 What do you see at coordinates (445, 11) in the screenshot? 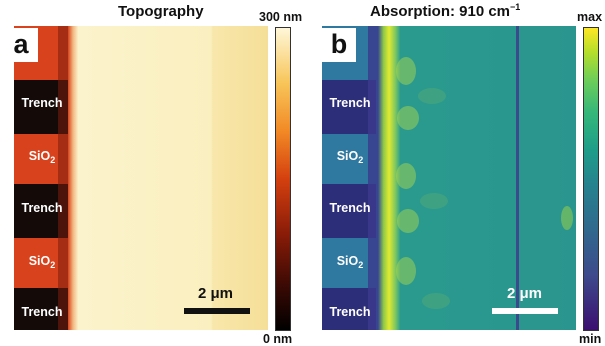
I see `panel-b-title: Absorption: 910 cm−1` at bounding box center [445, 11].